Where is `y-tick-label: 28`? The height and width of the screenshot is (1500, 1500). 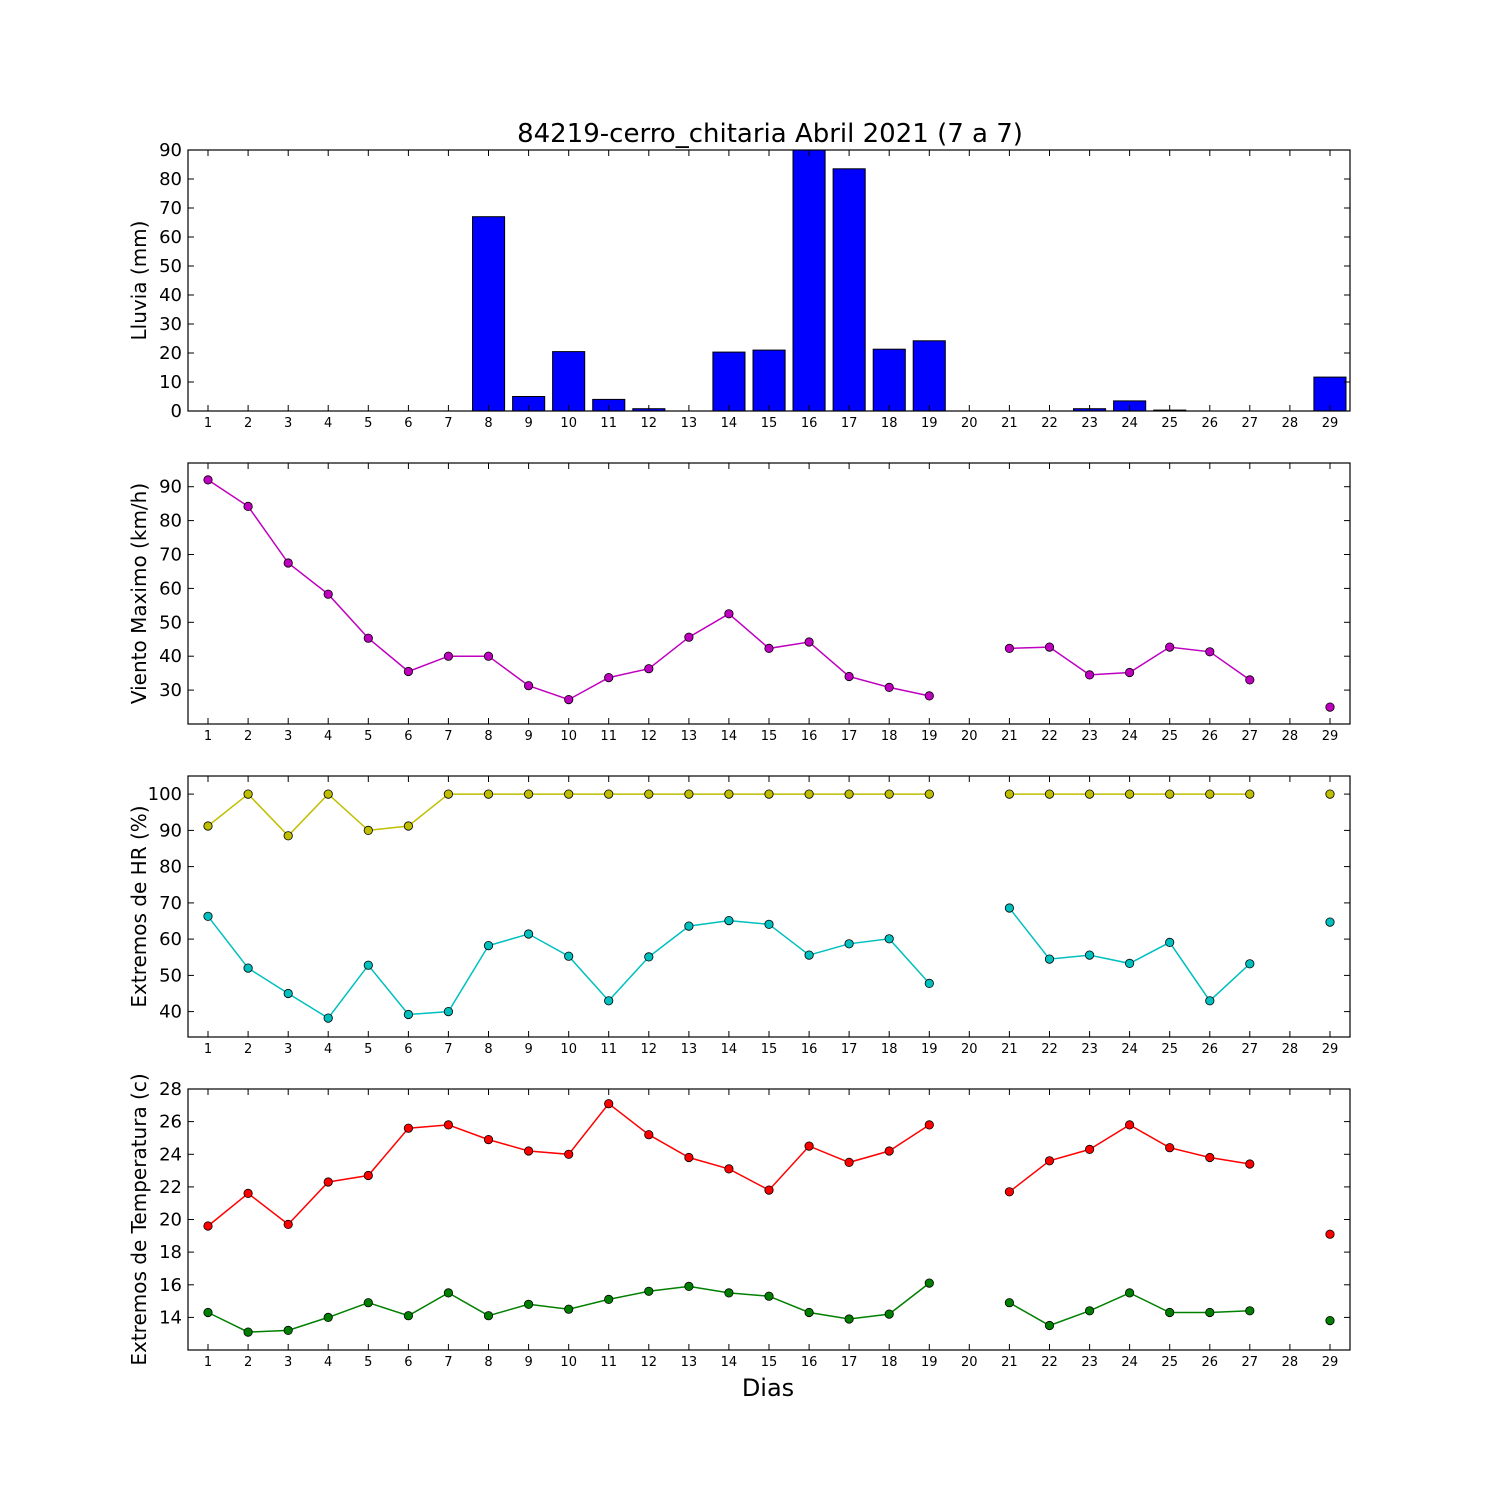 y-tick-label: 28 is located at coordinates (170, 1089).